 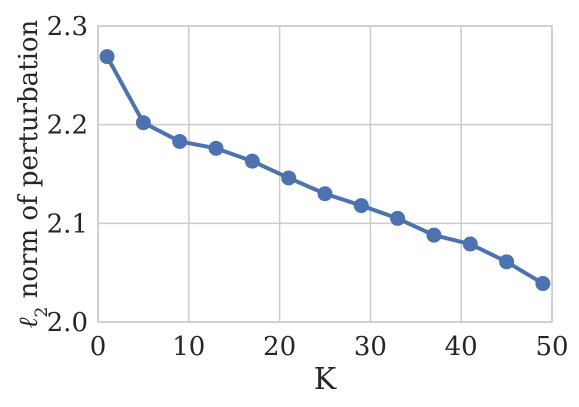 I want to click on x-tick-labels: 0 10 20 30 40 50, so click(x=329, y=347).